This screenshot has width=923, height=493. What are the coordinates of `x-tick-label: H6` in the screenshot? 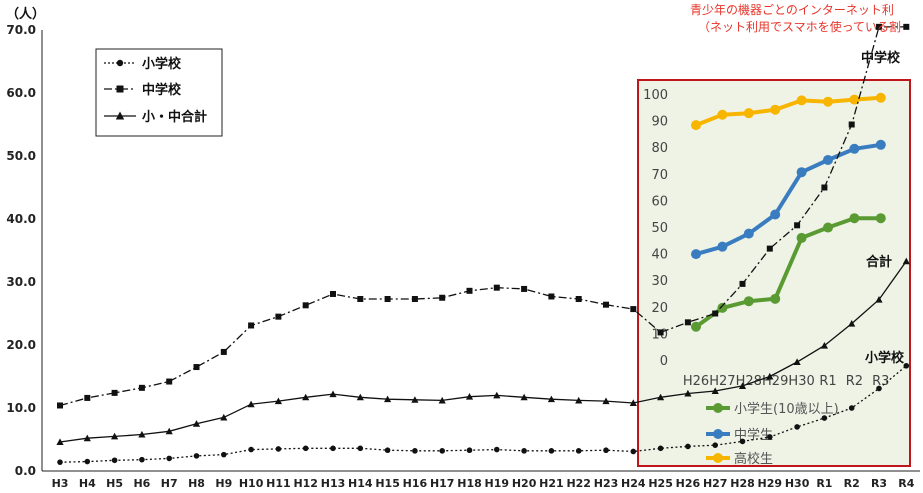 It's located at (141, 483).